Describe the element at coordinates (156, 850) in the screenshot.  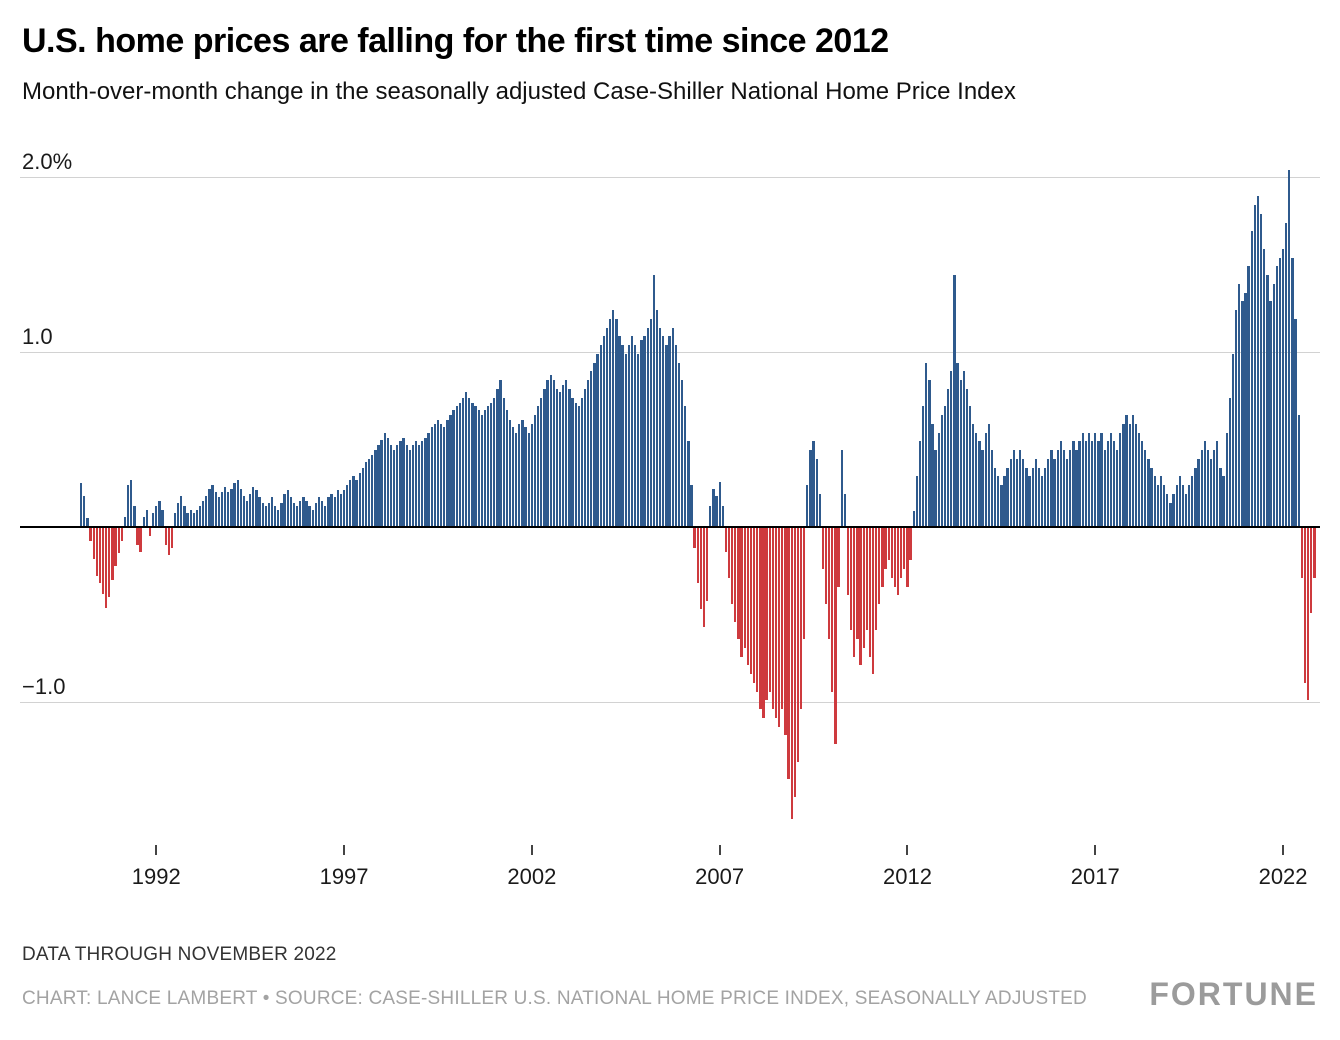
I see `x-axis-tick-1992` at that location.